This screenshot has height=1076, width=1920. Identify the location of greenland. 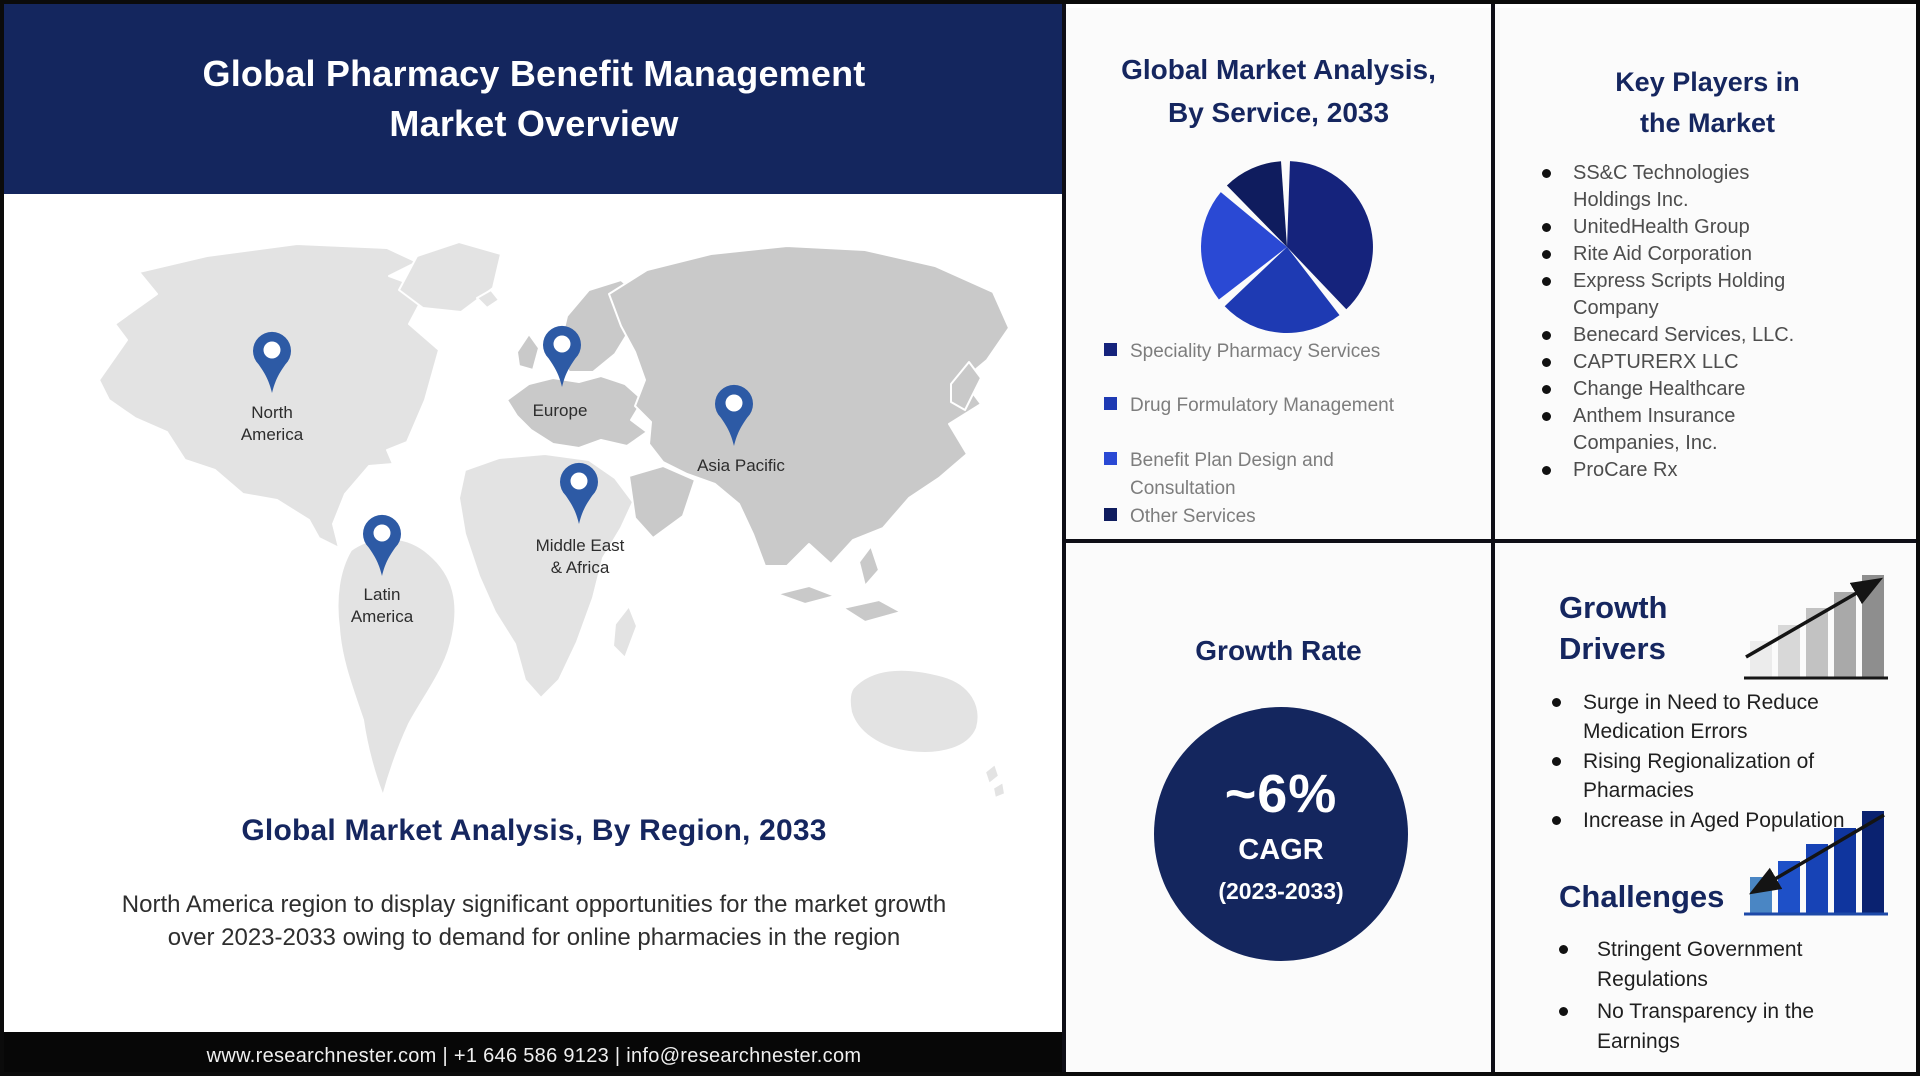
(450, 277).